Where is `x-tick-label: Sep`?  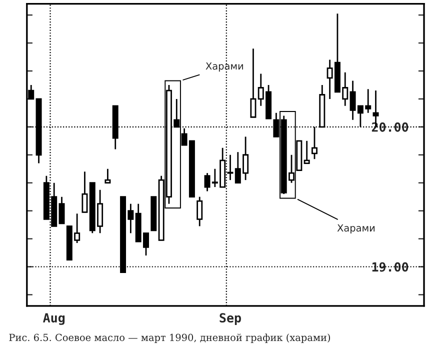
x-tick-label: Sep is located at coordinates (230, 319).